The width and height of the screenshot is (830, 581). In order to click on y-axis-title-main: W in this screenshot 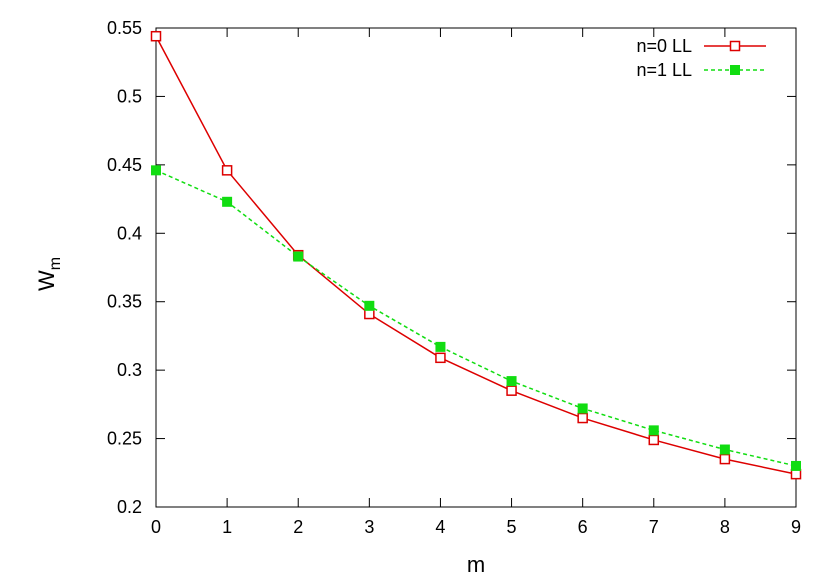, I will do `click(46, 280)`.